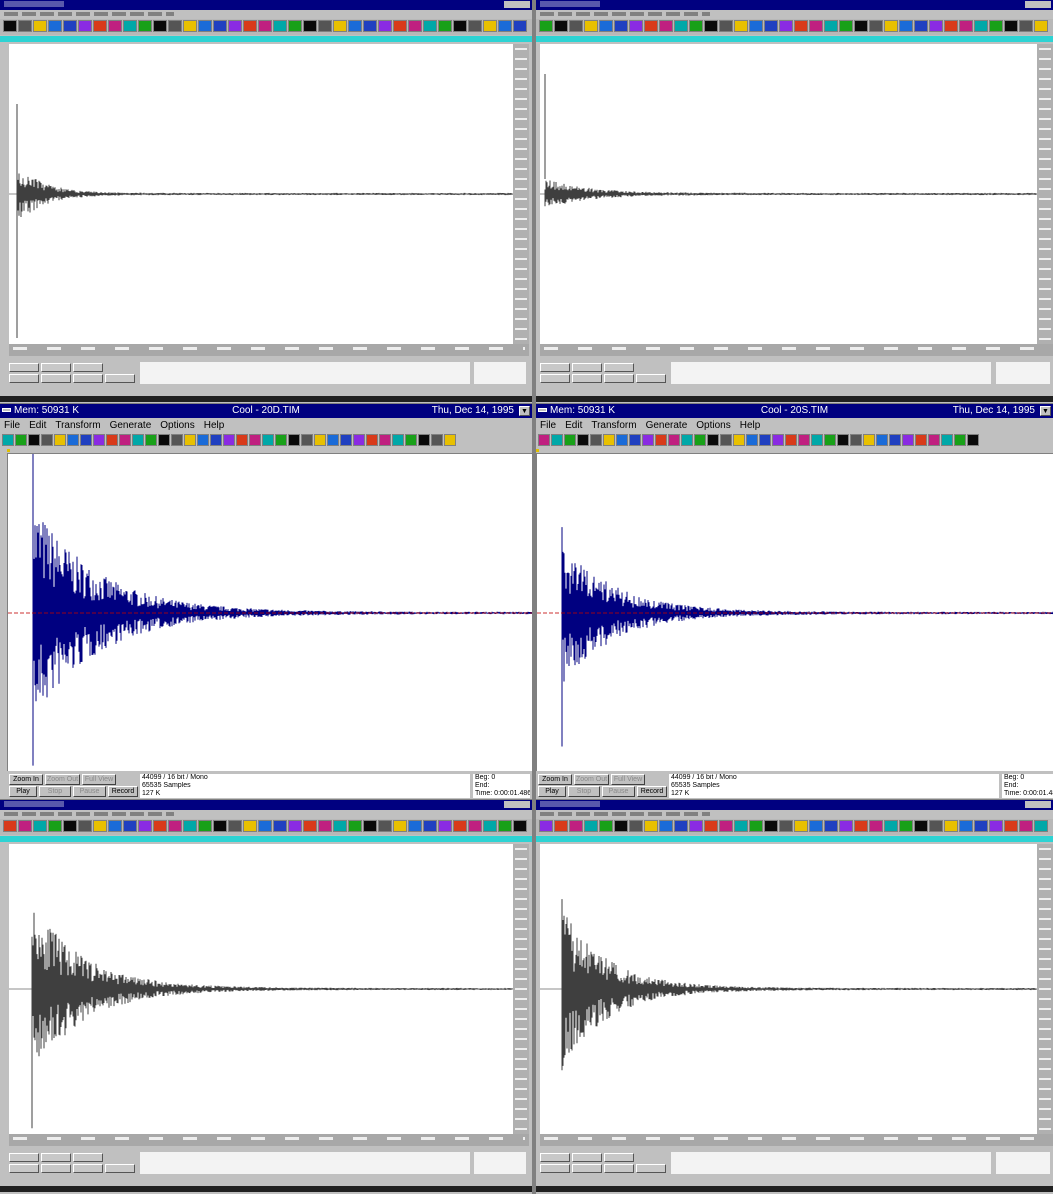 Image resolution: width=1053 pixels, height=1194 pixels. I want to click on zoom-out-button, so click(56, 367).